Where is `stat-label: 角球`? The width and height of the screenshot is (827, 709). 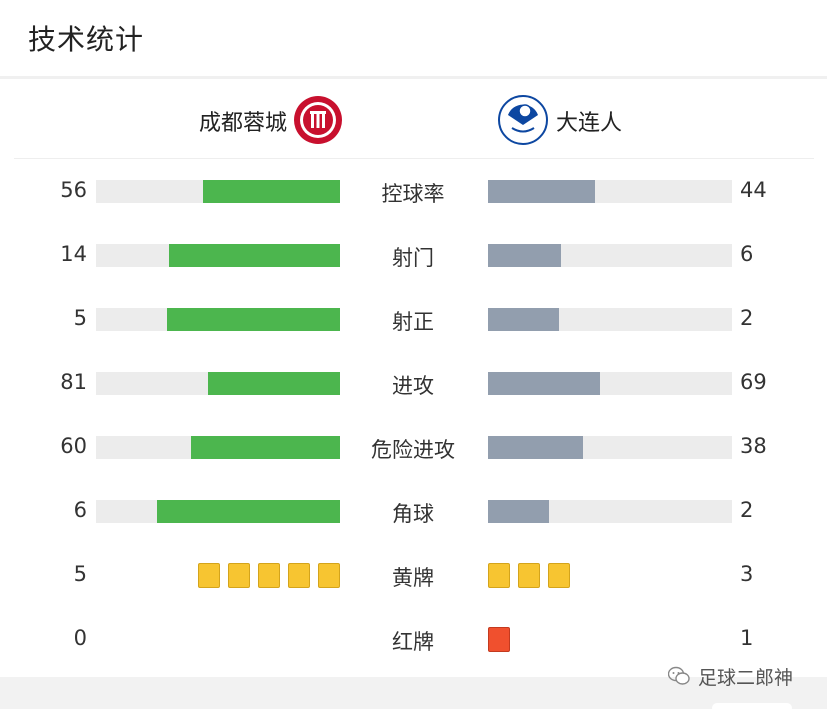 stat-label: 角球 is located at coordinates (413, 514).